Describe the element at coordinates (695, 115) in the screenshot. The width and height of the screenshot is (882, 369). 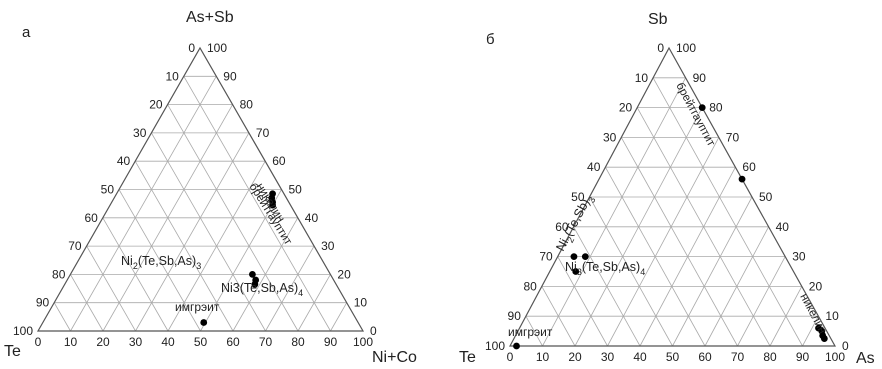
I see `annotation-breithauptite-b: брейтгауптит` at that location.